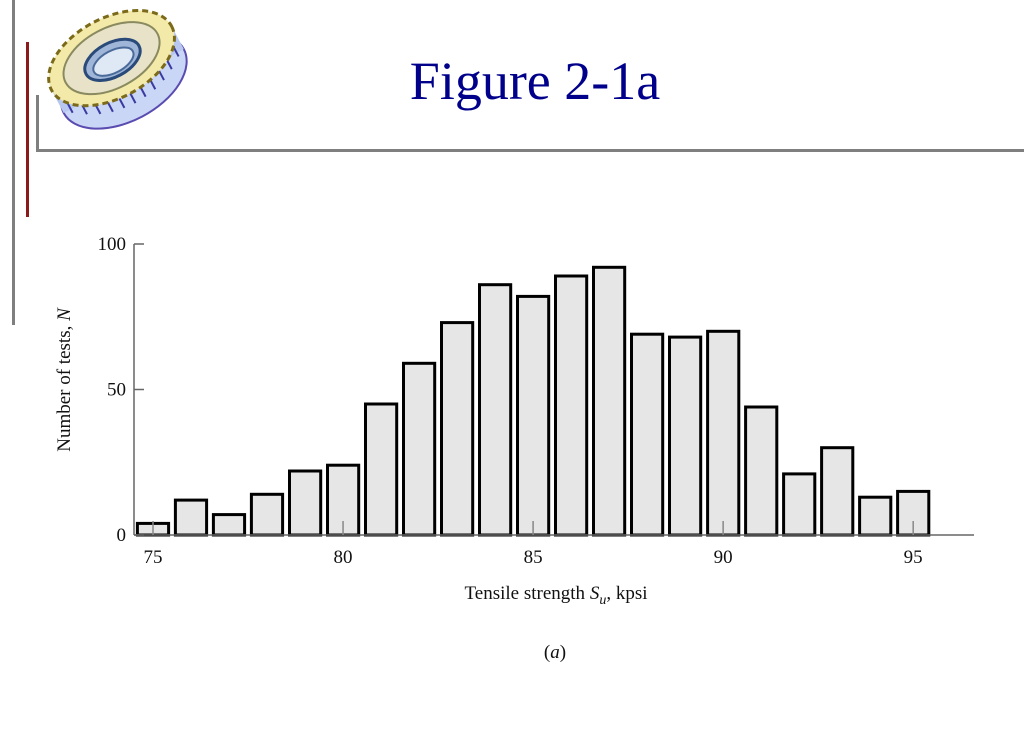 The height and width of the screenshot is (739, 1024). I want to click on y-tick-label-50: 50, so click(116, 390).